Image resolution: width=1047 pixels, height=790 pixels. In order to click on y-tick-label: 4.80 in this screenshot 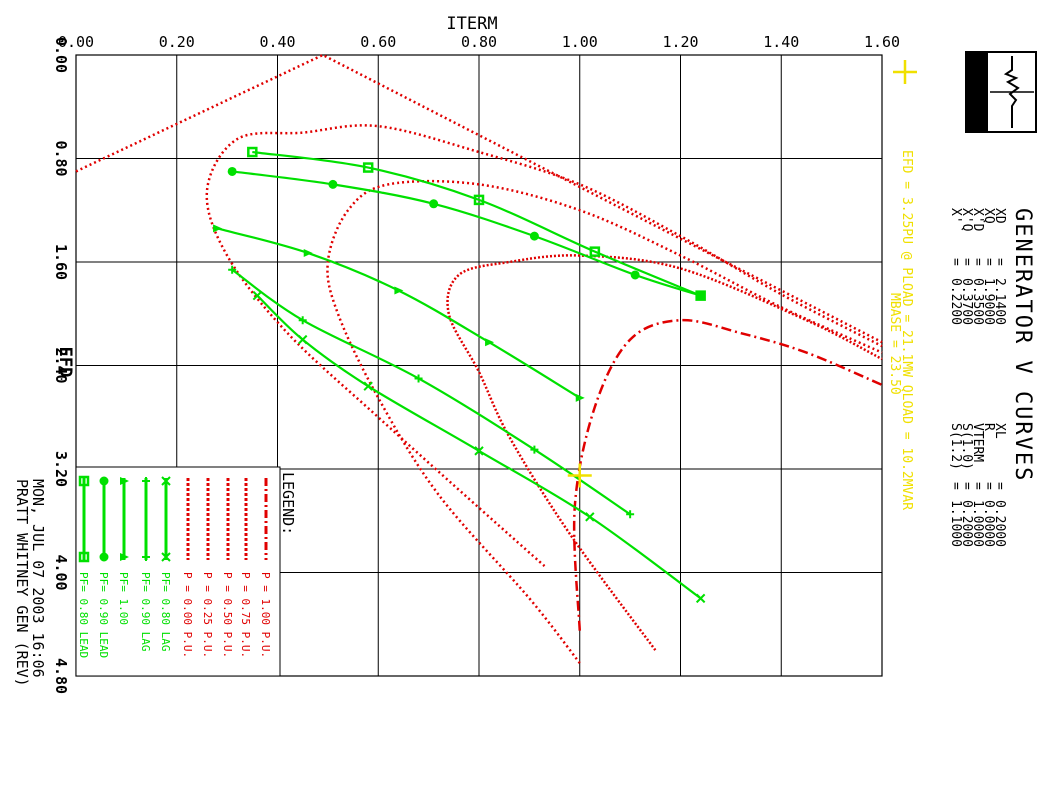, I will do `click(61, 676)`.